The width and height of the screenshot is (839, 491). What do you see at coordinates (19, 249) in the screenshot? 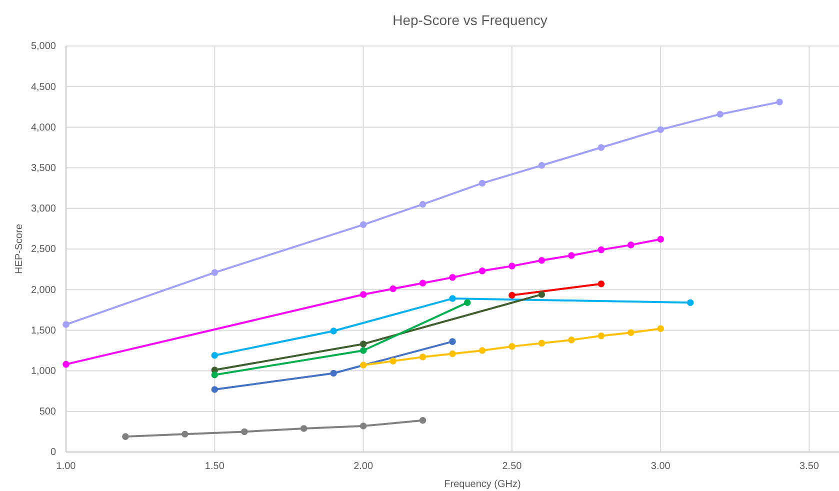
I see `y-axis-title: HEP-Score` at bounding box center [19, 249].